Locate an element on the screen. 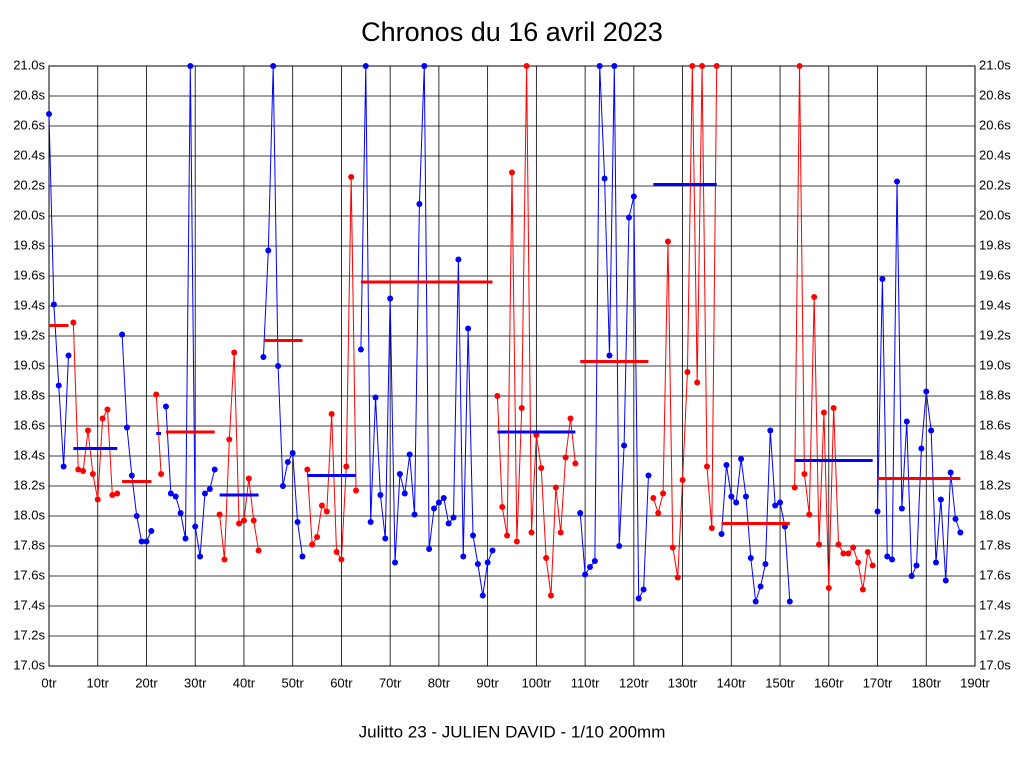  y-tick-label: 18.2s is located at coordinates (29, 484).